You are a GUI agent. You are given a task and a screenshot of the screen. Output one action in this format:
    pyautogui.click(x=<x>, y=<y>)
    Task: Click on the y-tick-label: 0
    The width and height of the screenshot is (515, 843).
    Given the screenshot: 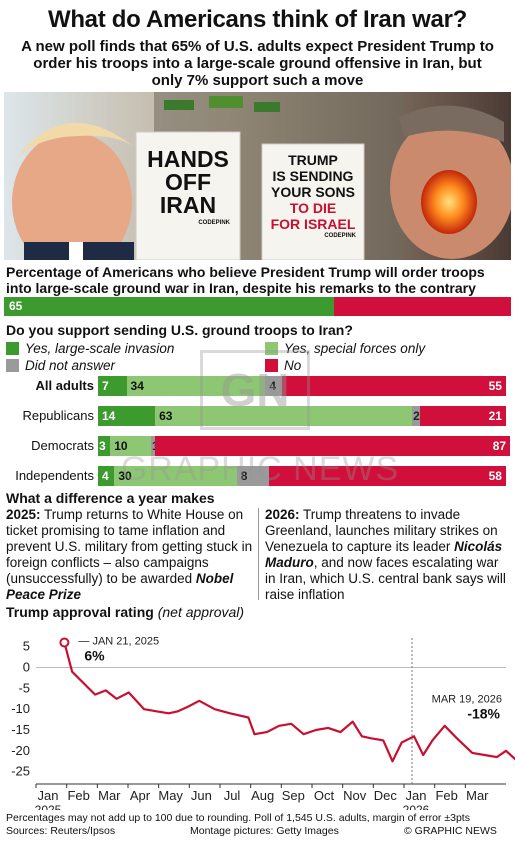 What is the action you would take?
    pyautogui.click(x=26, y=667)
    